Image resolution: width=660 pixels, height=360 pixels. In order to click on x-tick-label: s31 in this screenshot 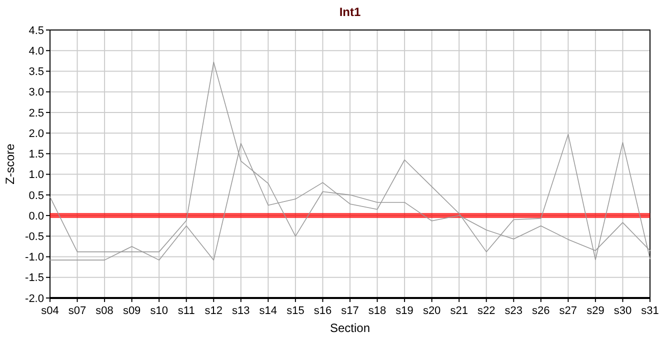, I will do `click(650, 311)`.